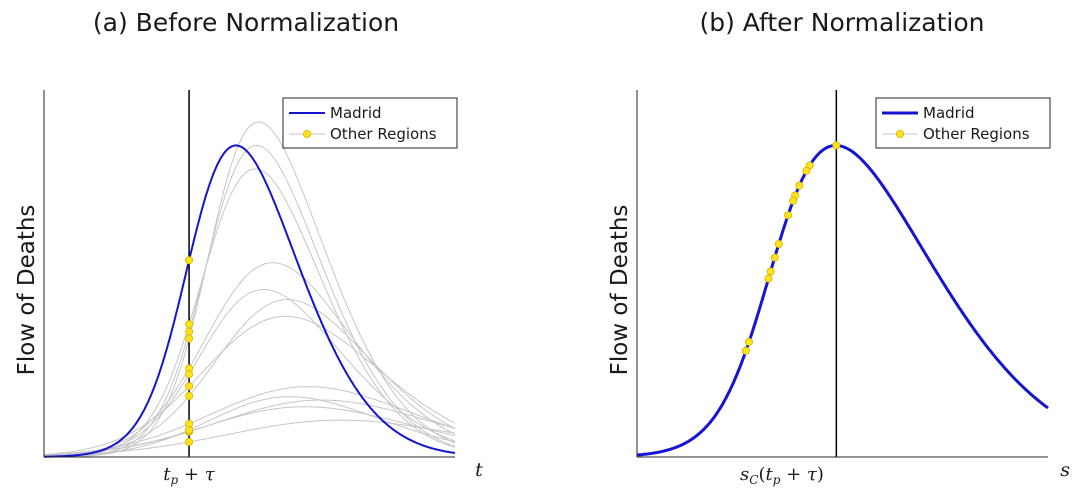 This screenshot has height=496, width=1076. Describe the element at coordinates (1065, 470) in the screenshot. I see `xlabel-b: s` at that location.